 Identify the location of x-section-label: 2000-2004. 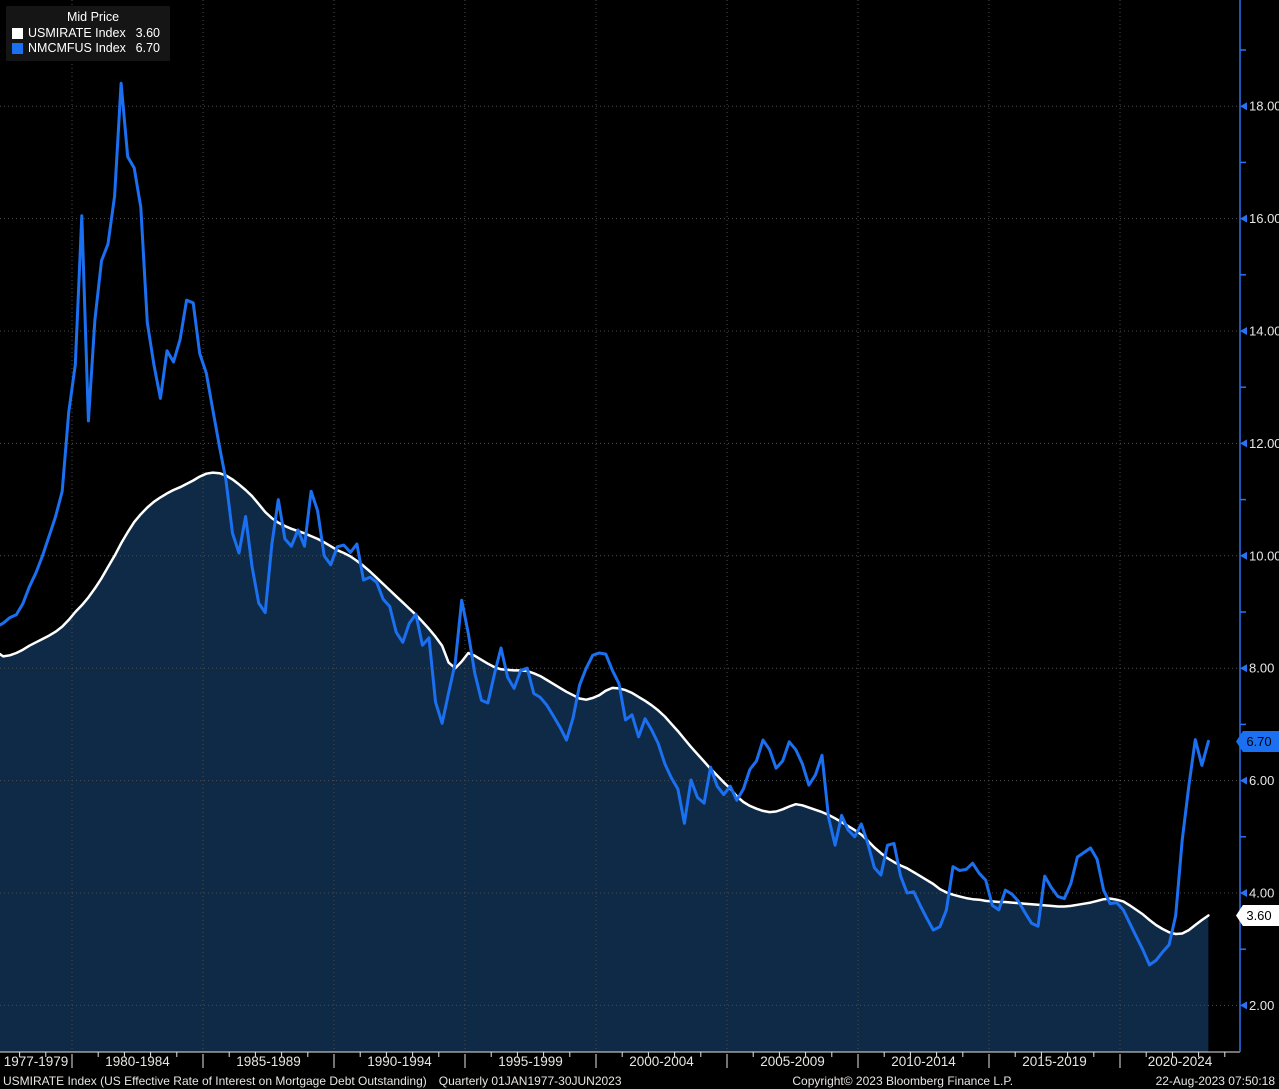
(661, 1061).